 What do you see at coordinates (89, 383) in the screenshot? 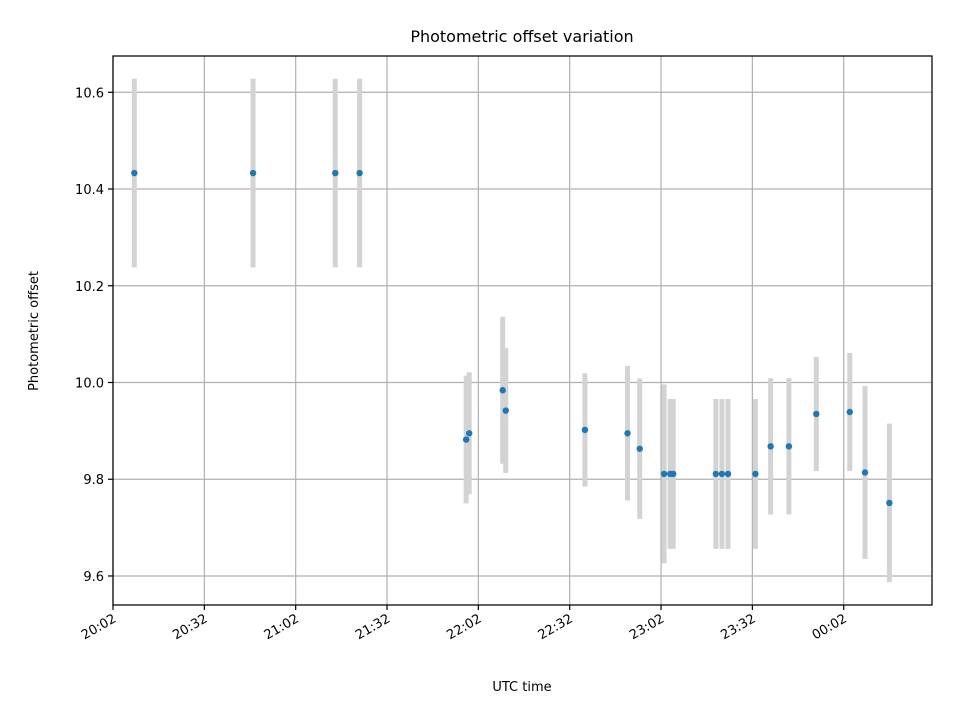
I see `y-tick-label: 10.0` at bounding box center [89, 383].